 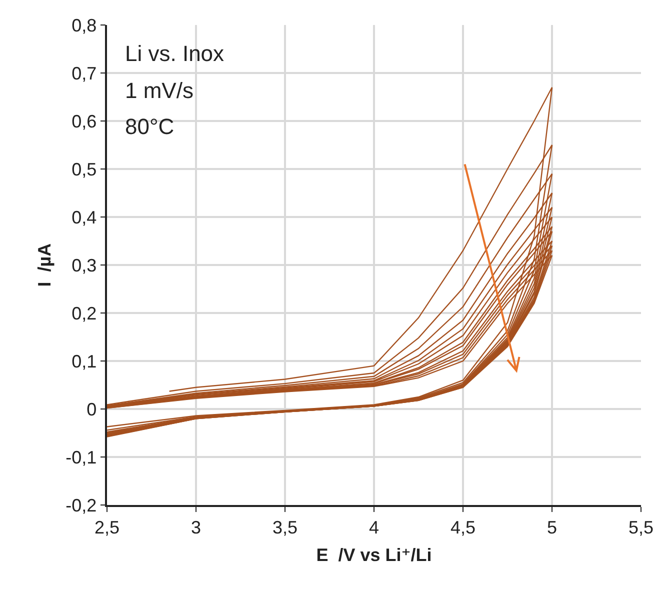 What do you see at coordinates (84, 361) in the screenshot?
I see `y-tick-label: 0,1` at bounding box center [84, 361].